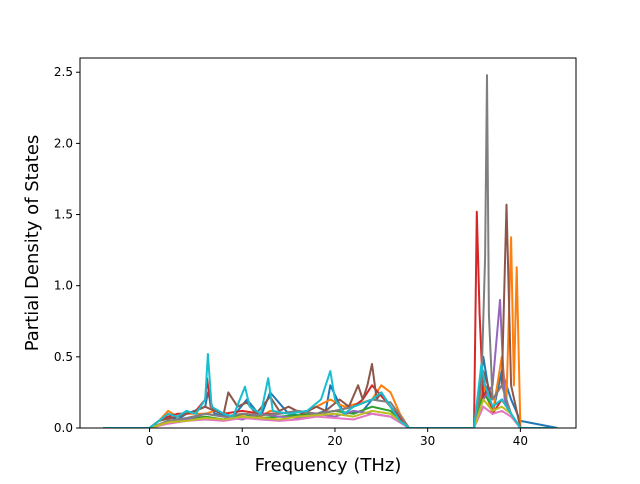 This screenshot has width=640, height=484. Describe the element at coordinates (427, 441) in the screenshot. I see `x-tick-label: 30` at that location.